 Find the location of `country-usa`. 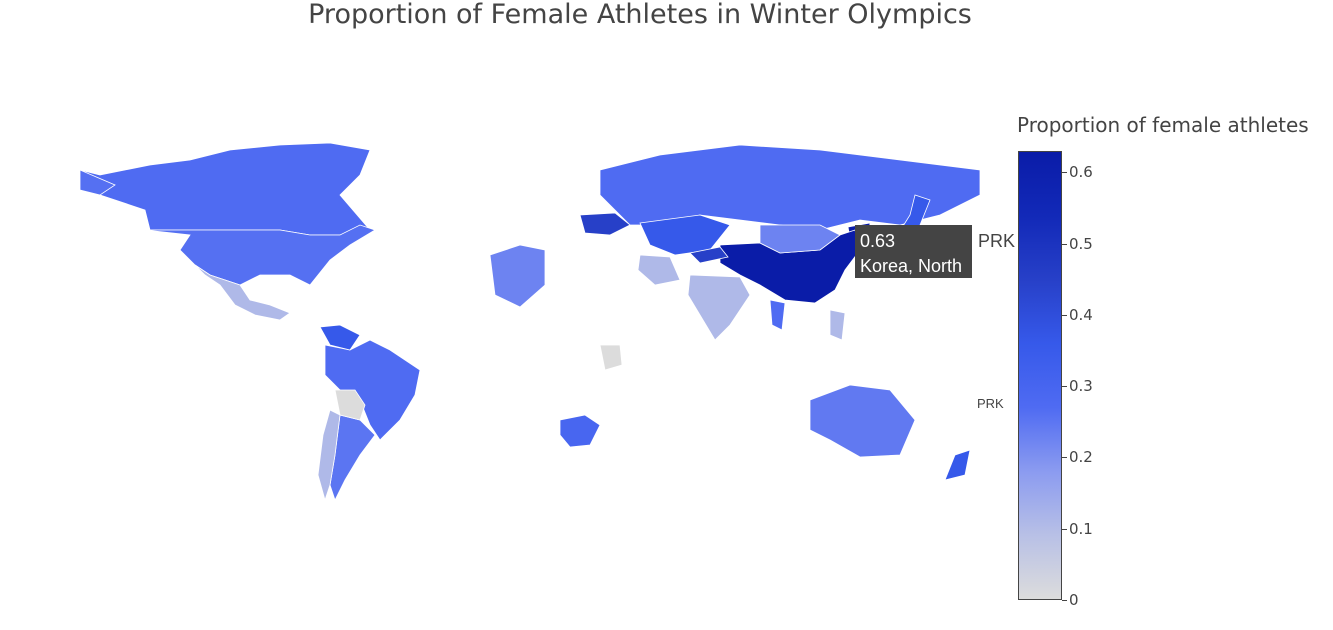

country-usa is located at coordinates (227, 227).